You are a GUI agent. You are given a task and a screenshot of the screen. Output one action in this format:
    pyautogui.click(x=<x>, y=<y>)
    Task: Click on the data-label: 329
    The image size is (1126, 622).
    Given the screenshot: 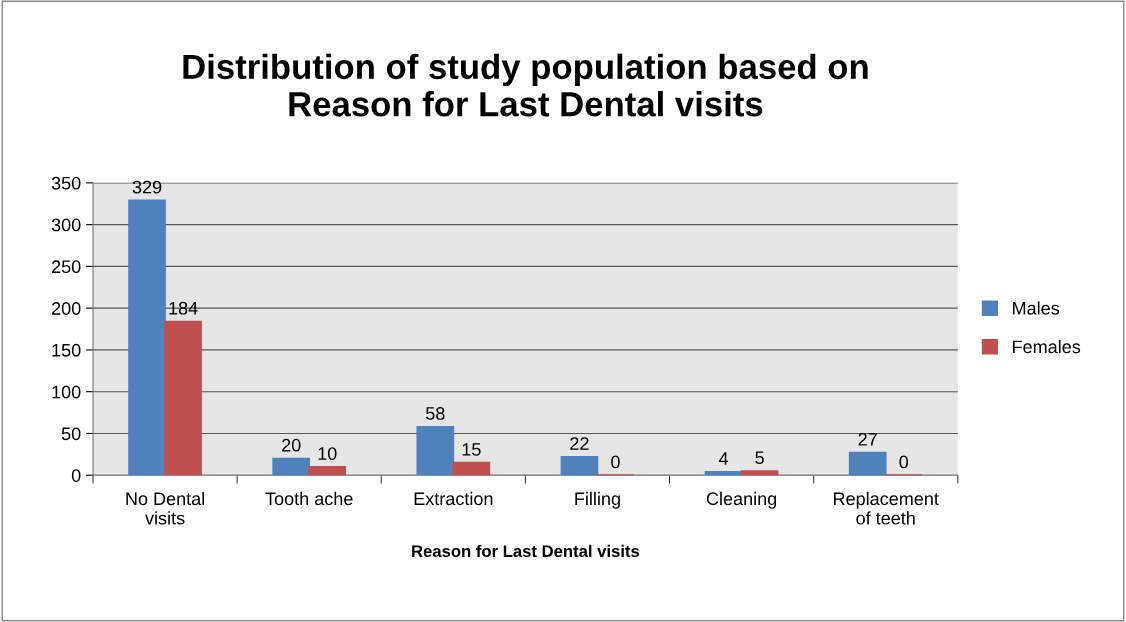 What is the action you would take?
    pyautogui.click(x=147, y=187)
    